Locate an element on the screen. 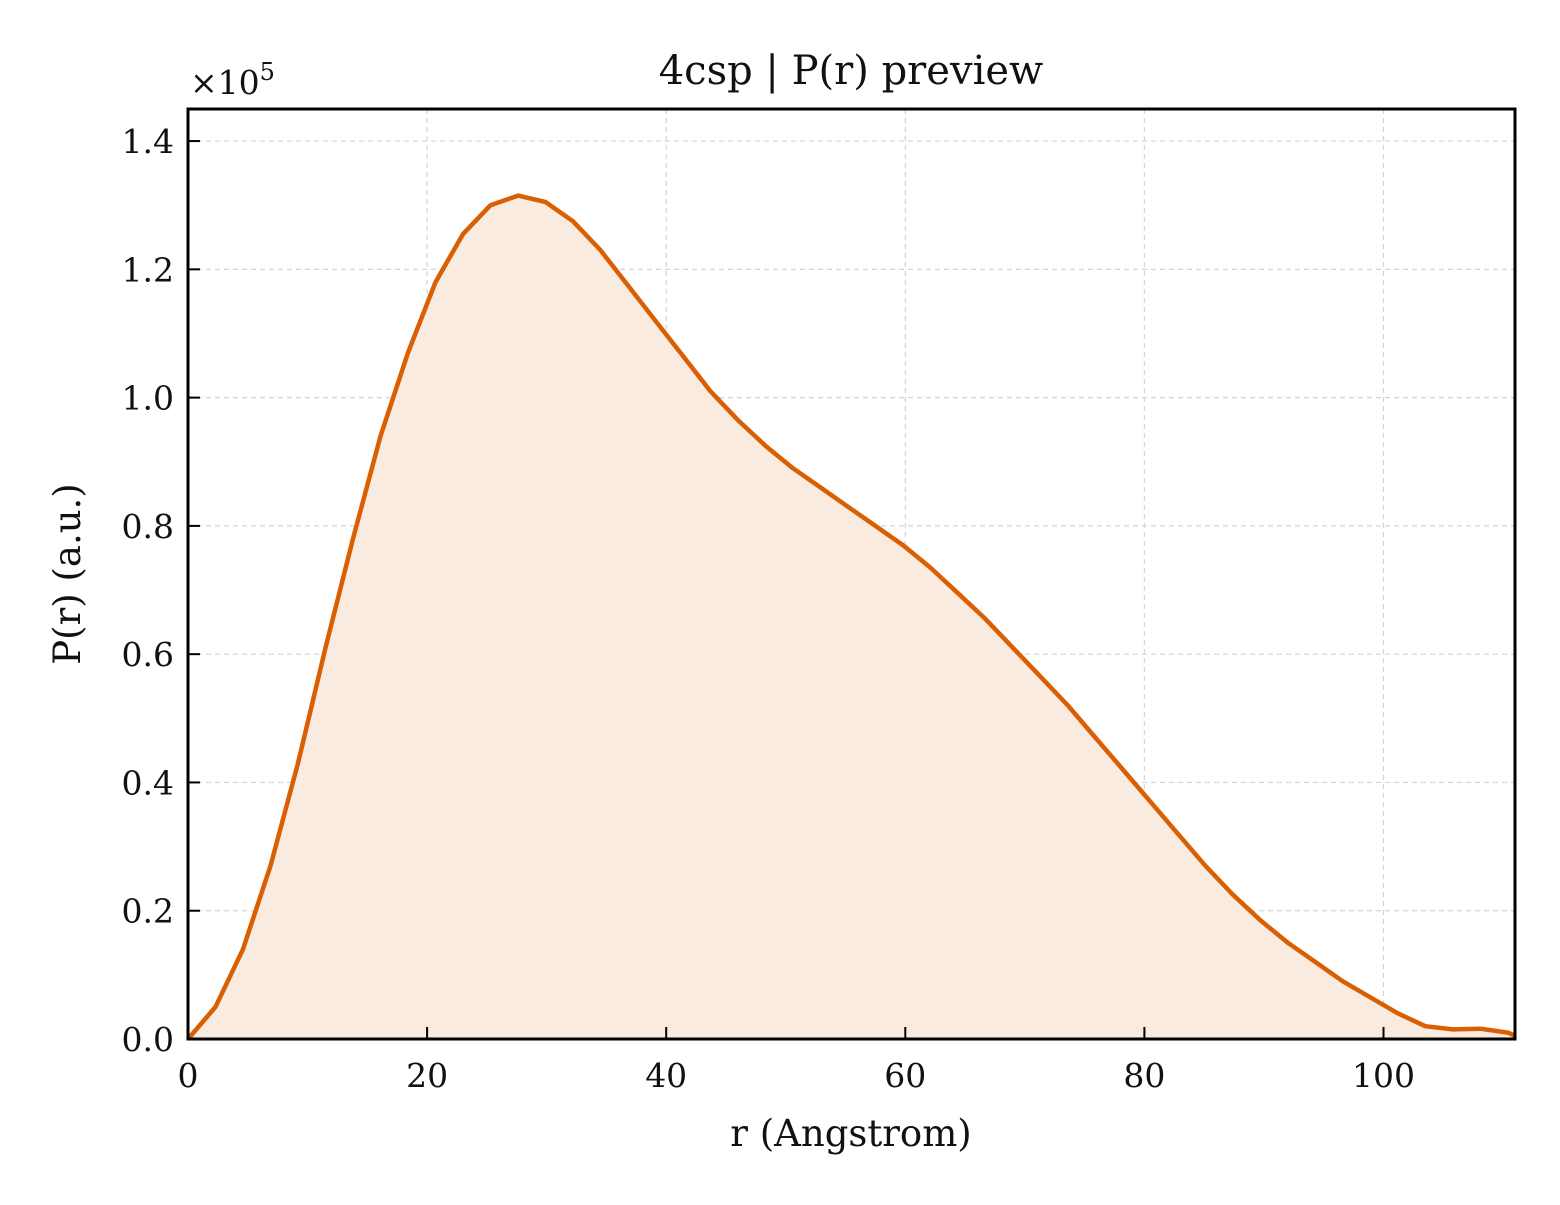  y-tick-label: 0.0 is located at coordinates (148, 1039).